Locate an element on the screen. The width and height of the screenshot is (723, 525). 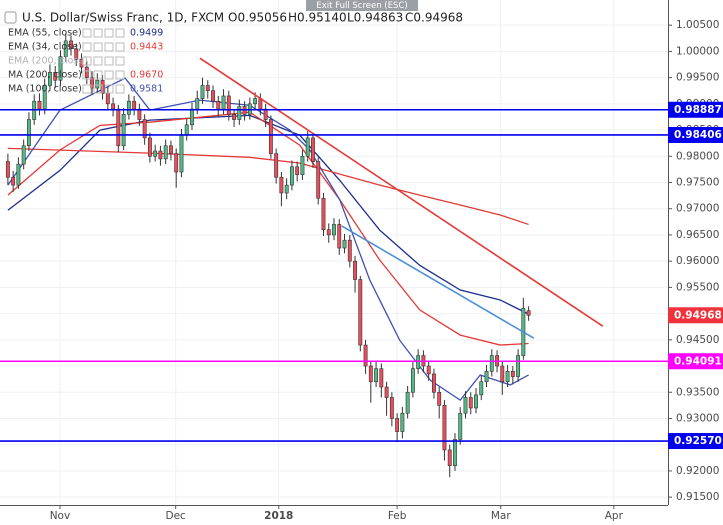
x-tick-label: Nov is located at coordinates (60, 516).